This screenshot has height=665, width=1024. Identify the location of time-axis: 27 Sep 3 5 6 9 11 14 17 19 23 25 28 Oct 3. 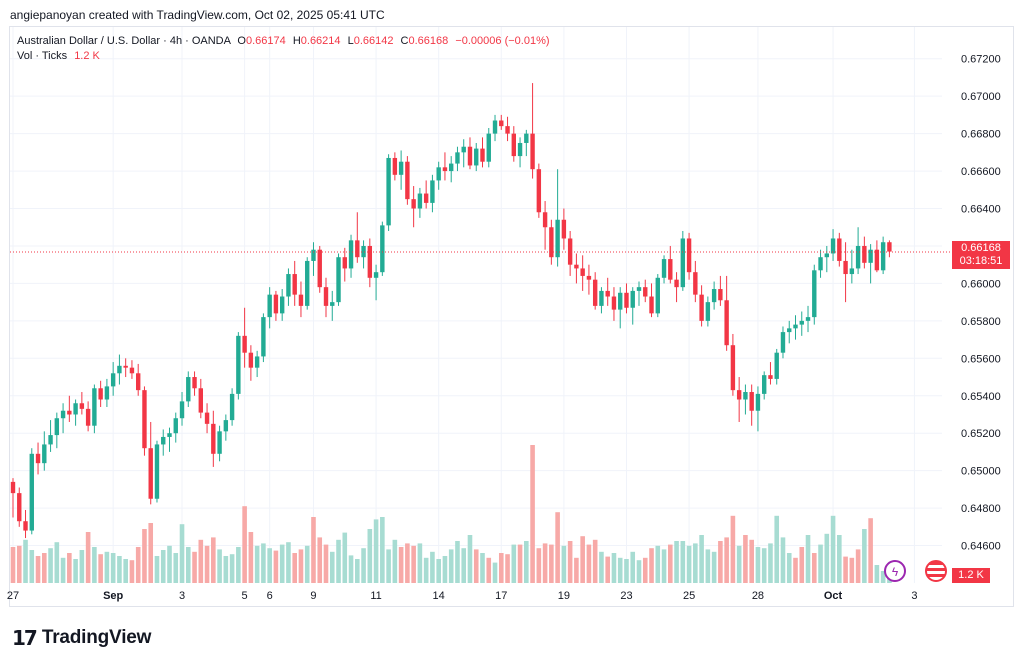
(462, 596).